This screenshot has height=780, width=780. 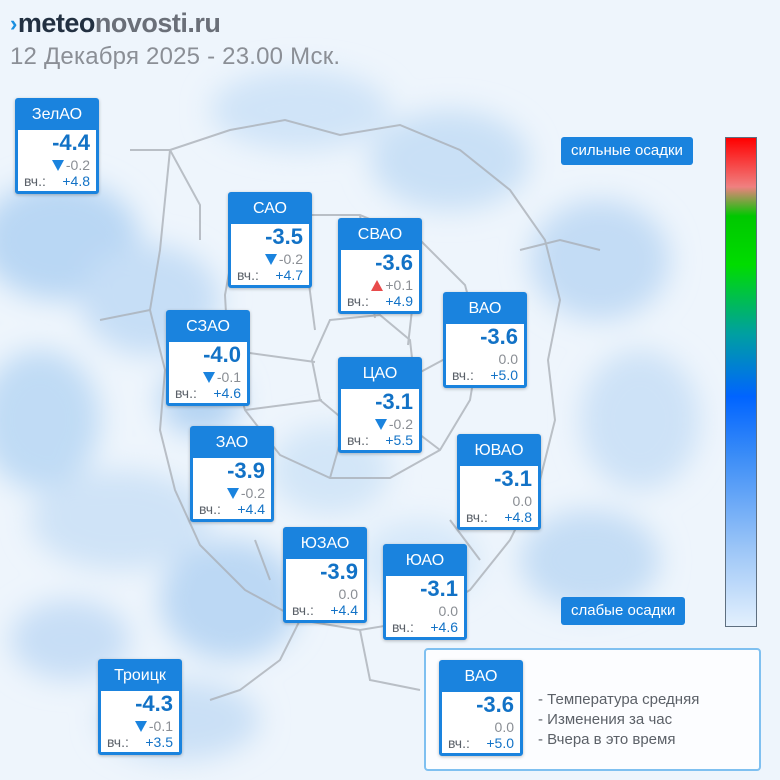 What do you see at coordinates (380, 440) in the screenshot?
I see `district-yesterday: вч.: +5.5` at bounding box center [380, 440].